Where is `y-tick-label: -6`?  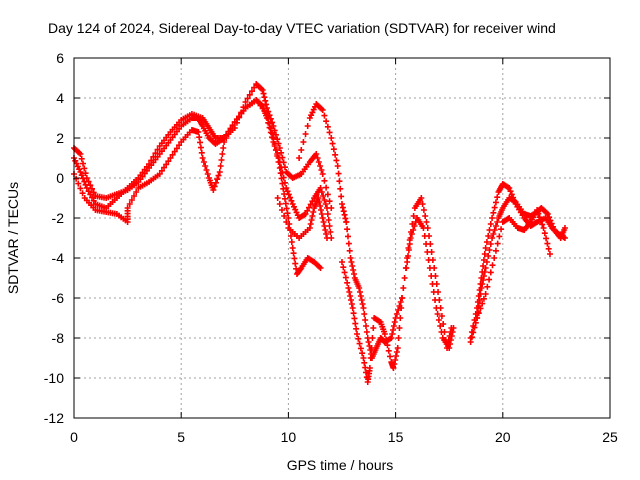
y-tick-label: -6 is located at coordinates (58, 298).